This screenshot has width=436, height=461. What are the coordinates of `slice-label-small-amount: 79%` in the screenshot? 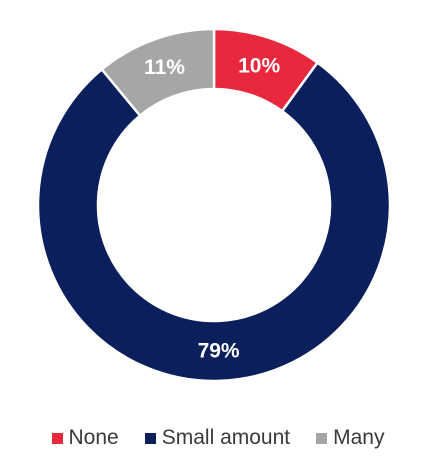 It's located at (219, 350).